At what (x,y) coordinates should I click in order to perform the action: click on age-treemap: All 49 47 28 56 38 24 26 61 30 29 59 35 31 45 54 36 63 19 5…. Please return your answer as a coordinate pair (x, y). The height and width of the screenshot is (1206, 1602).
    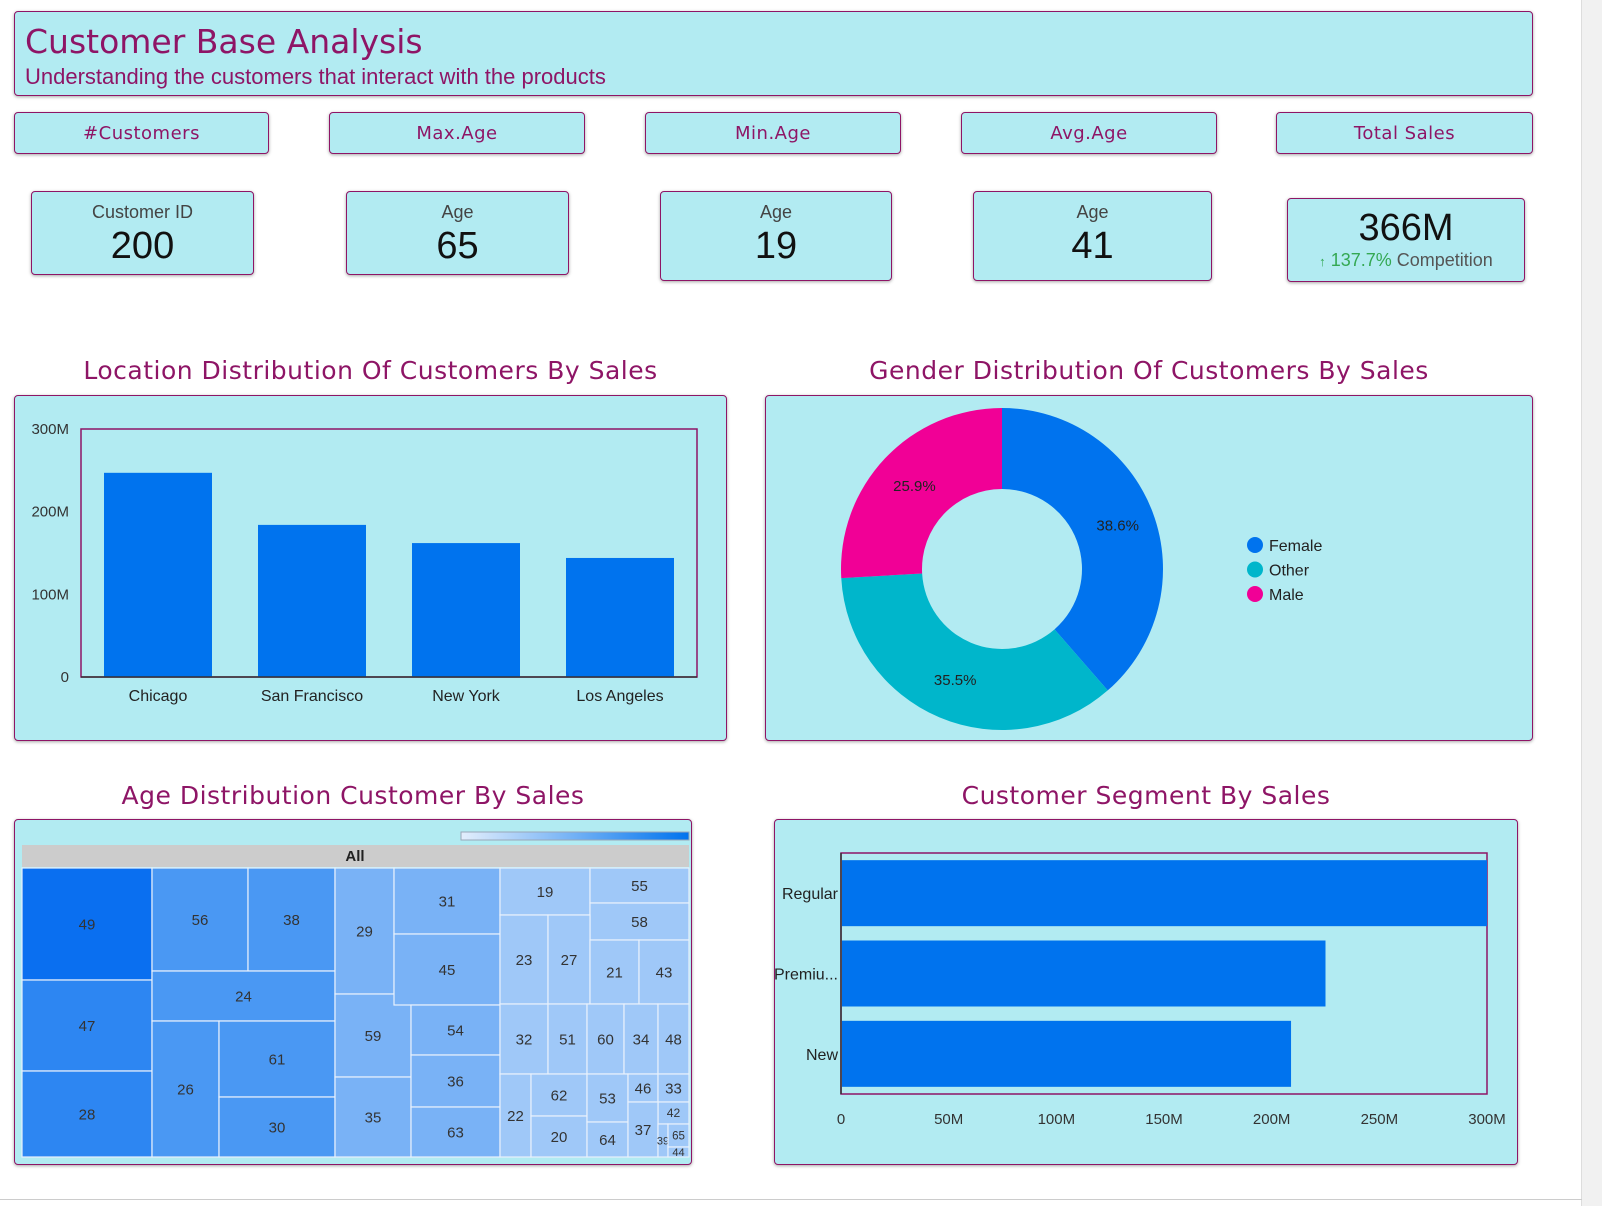
    Looking at the image, I should click on (354, 993).